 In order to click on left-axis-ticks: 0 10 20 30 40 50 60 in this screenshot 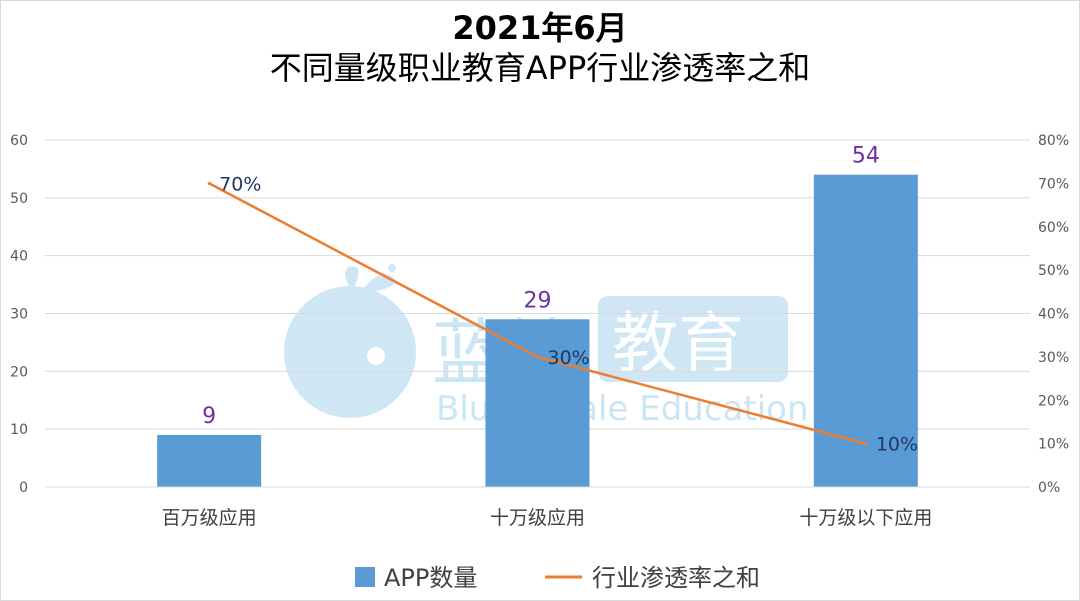, I will do `click(19, 314)`.